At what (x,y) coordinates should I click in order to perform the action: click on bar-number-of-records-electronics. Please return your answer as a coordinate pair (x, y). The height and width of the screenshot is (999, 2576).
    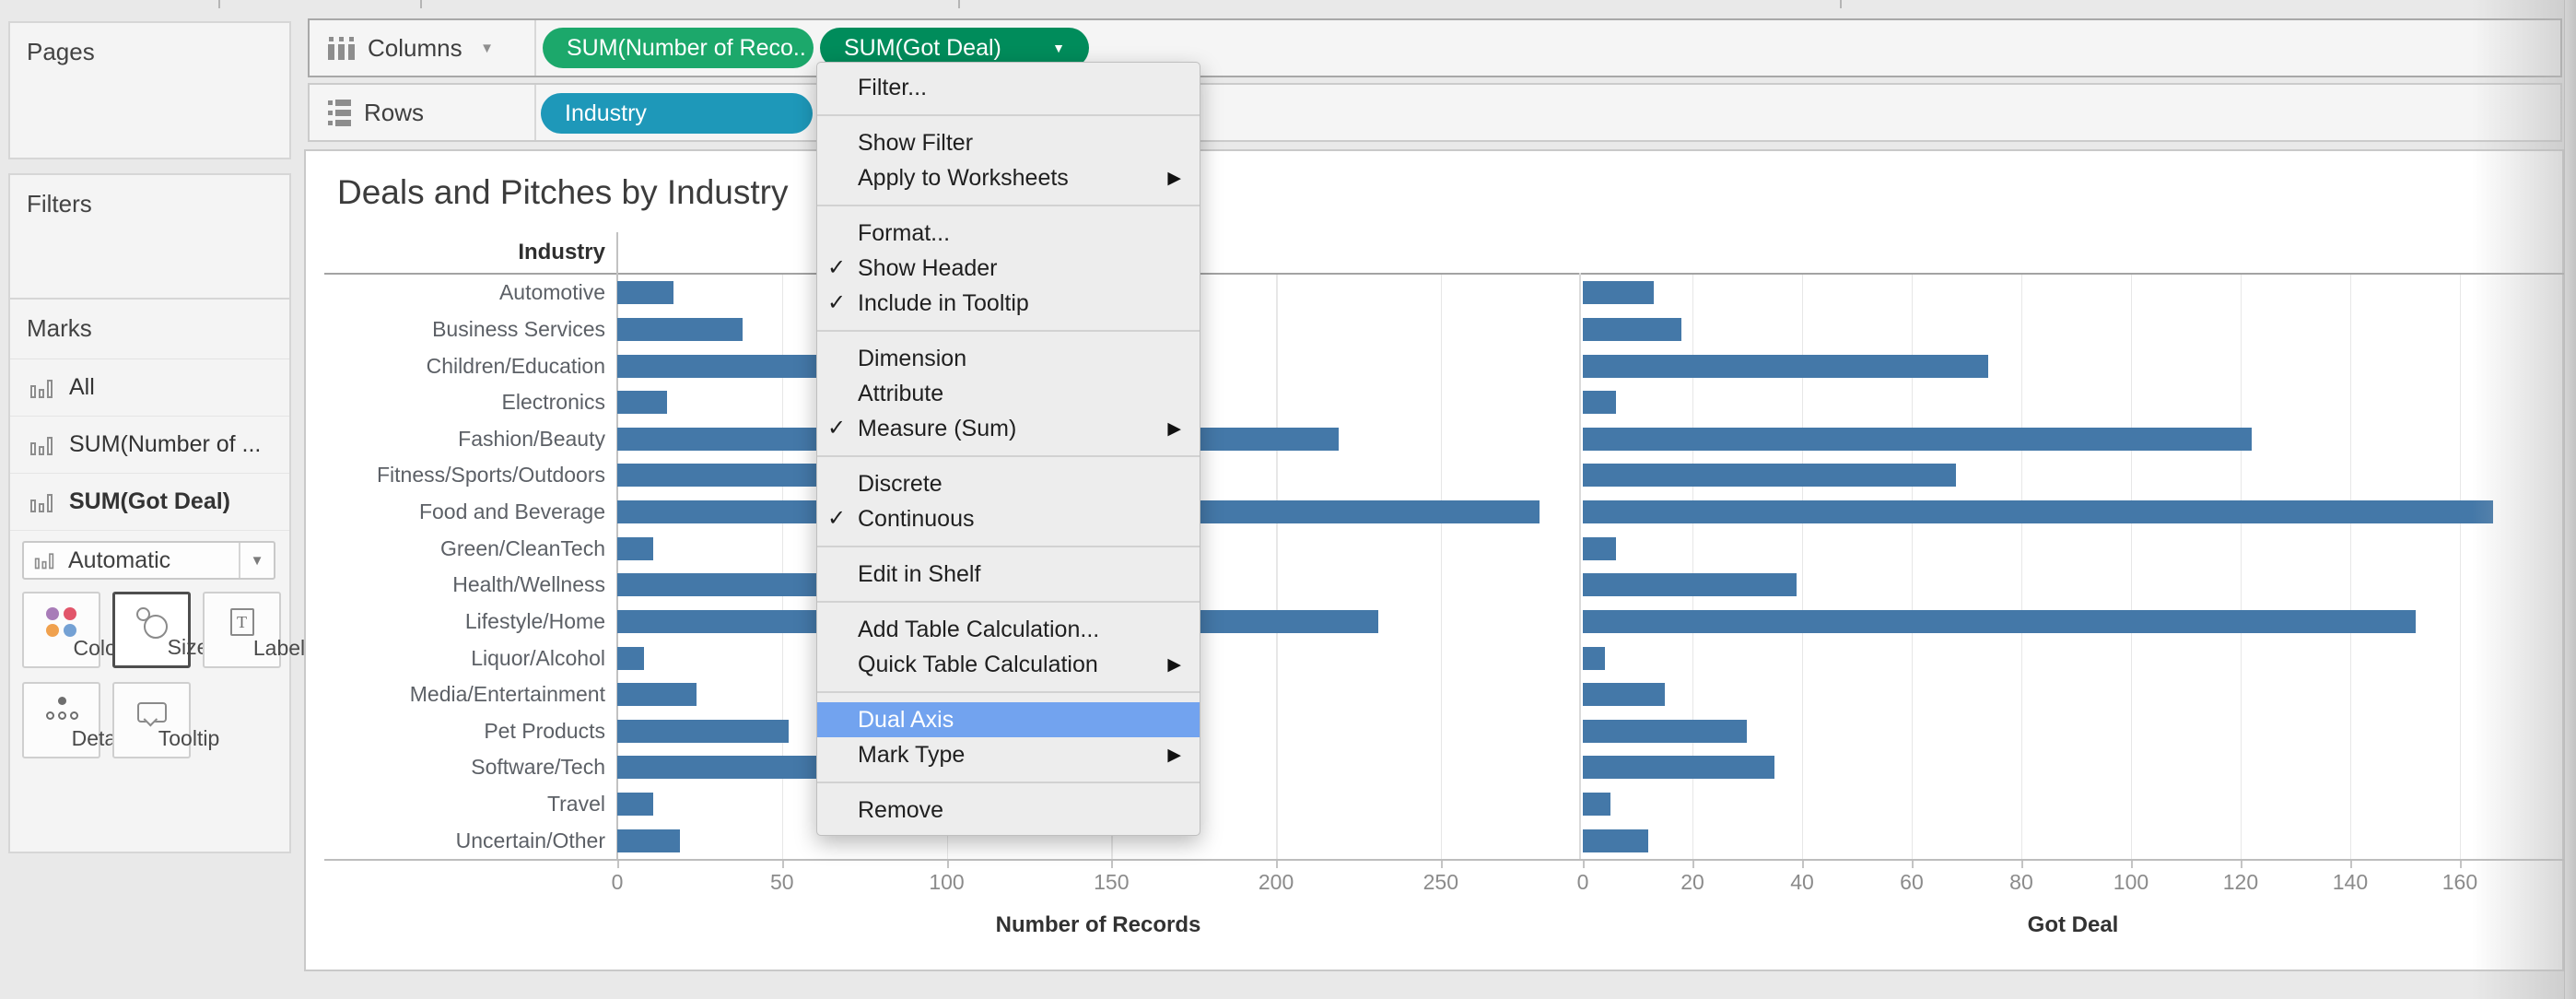
    Looking at the image, I should click on (642, 403).